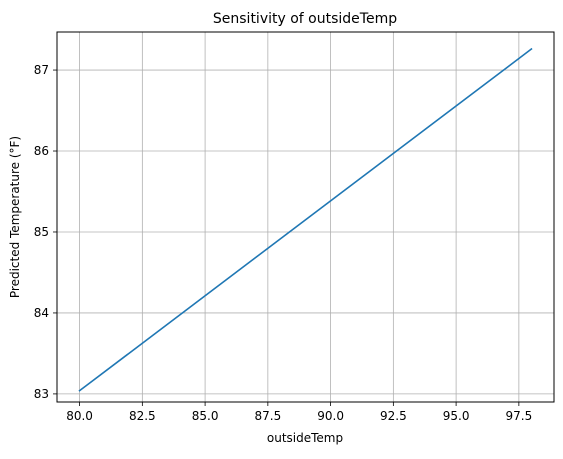 Image resolution: width=563 pixels, height=459 pixels. I want to click on y-tick-label: 85, so click(41, 232).